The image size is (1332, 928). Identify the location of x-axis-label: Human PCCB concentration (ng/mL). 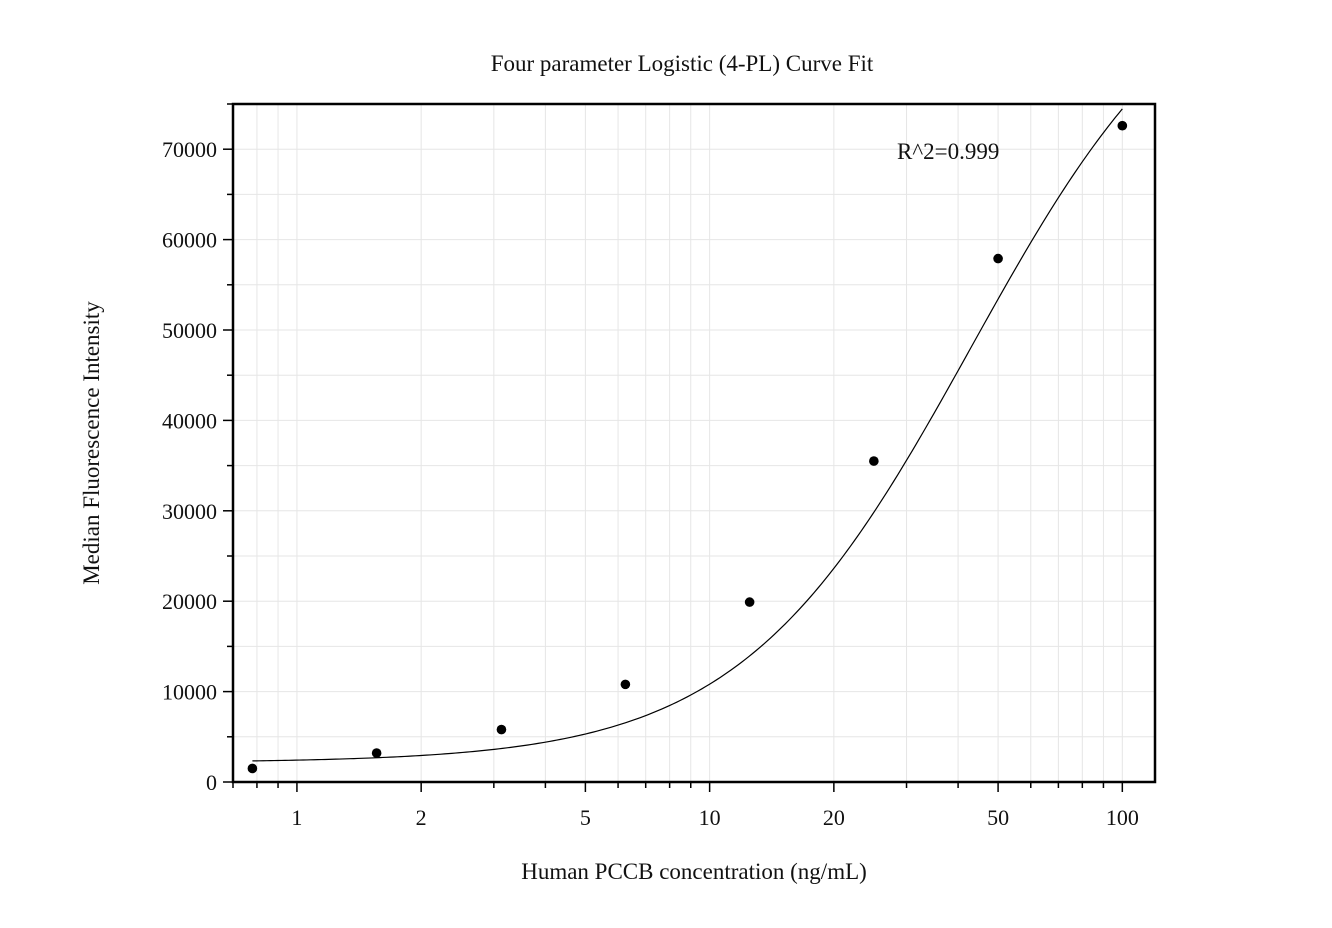
(694, 871).